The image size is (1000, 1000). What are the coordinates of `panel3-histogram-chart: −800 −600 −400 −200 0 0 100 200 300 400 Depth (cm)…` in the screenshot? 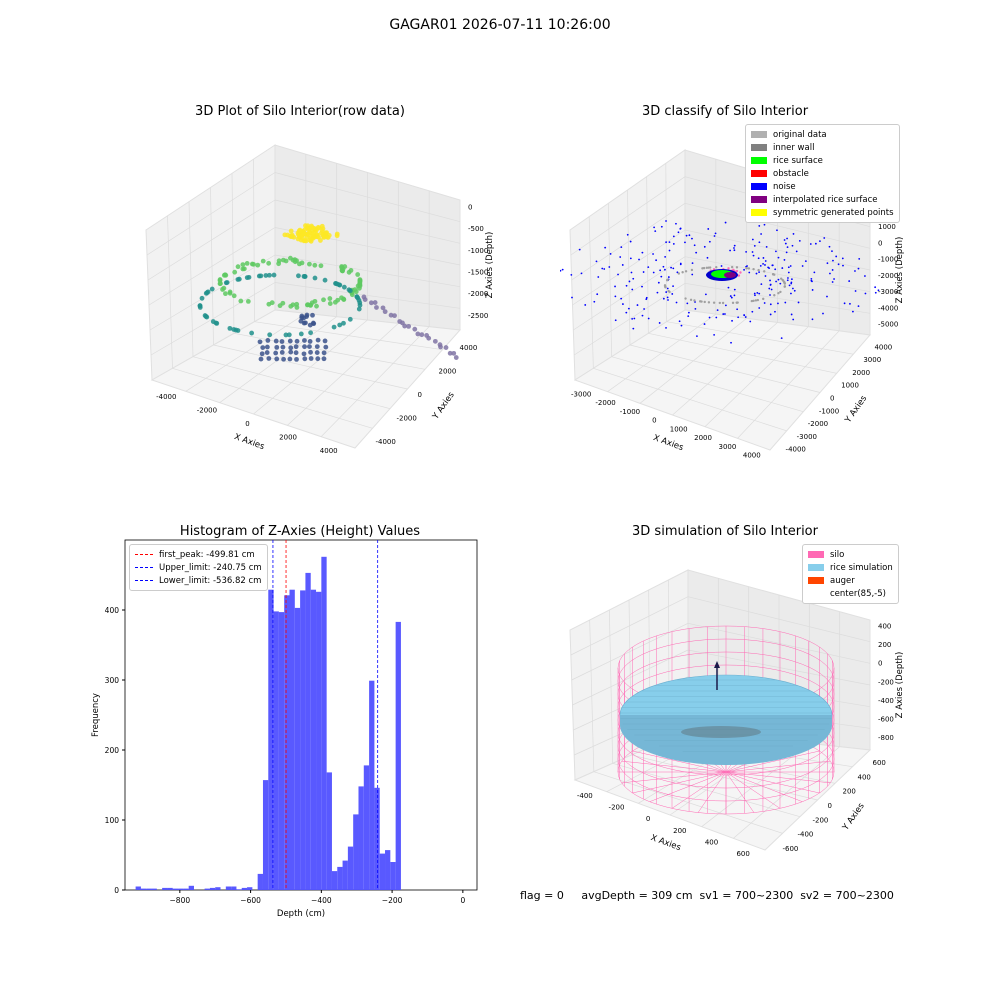 It's located at (284, 729).